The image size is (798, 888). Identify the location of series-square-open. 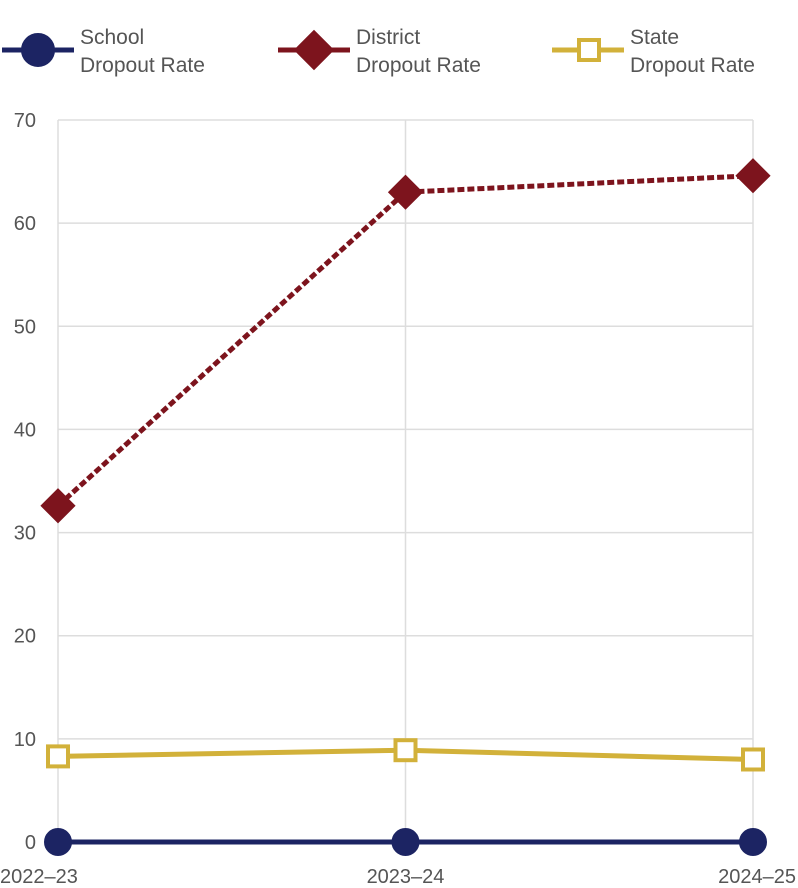
(405, 755).